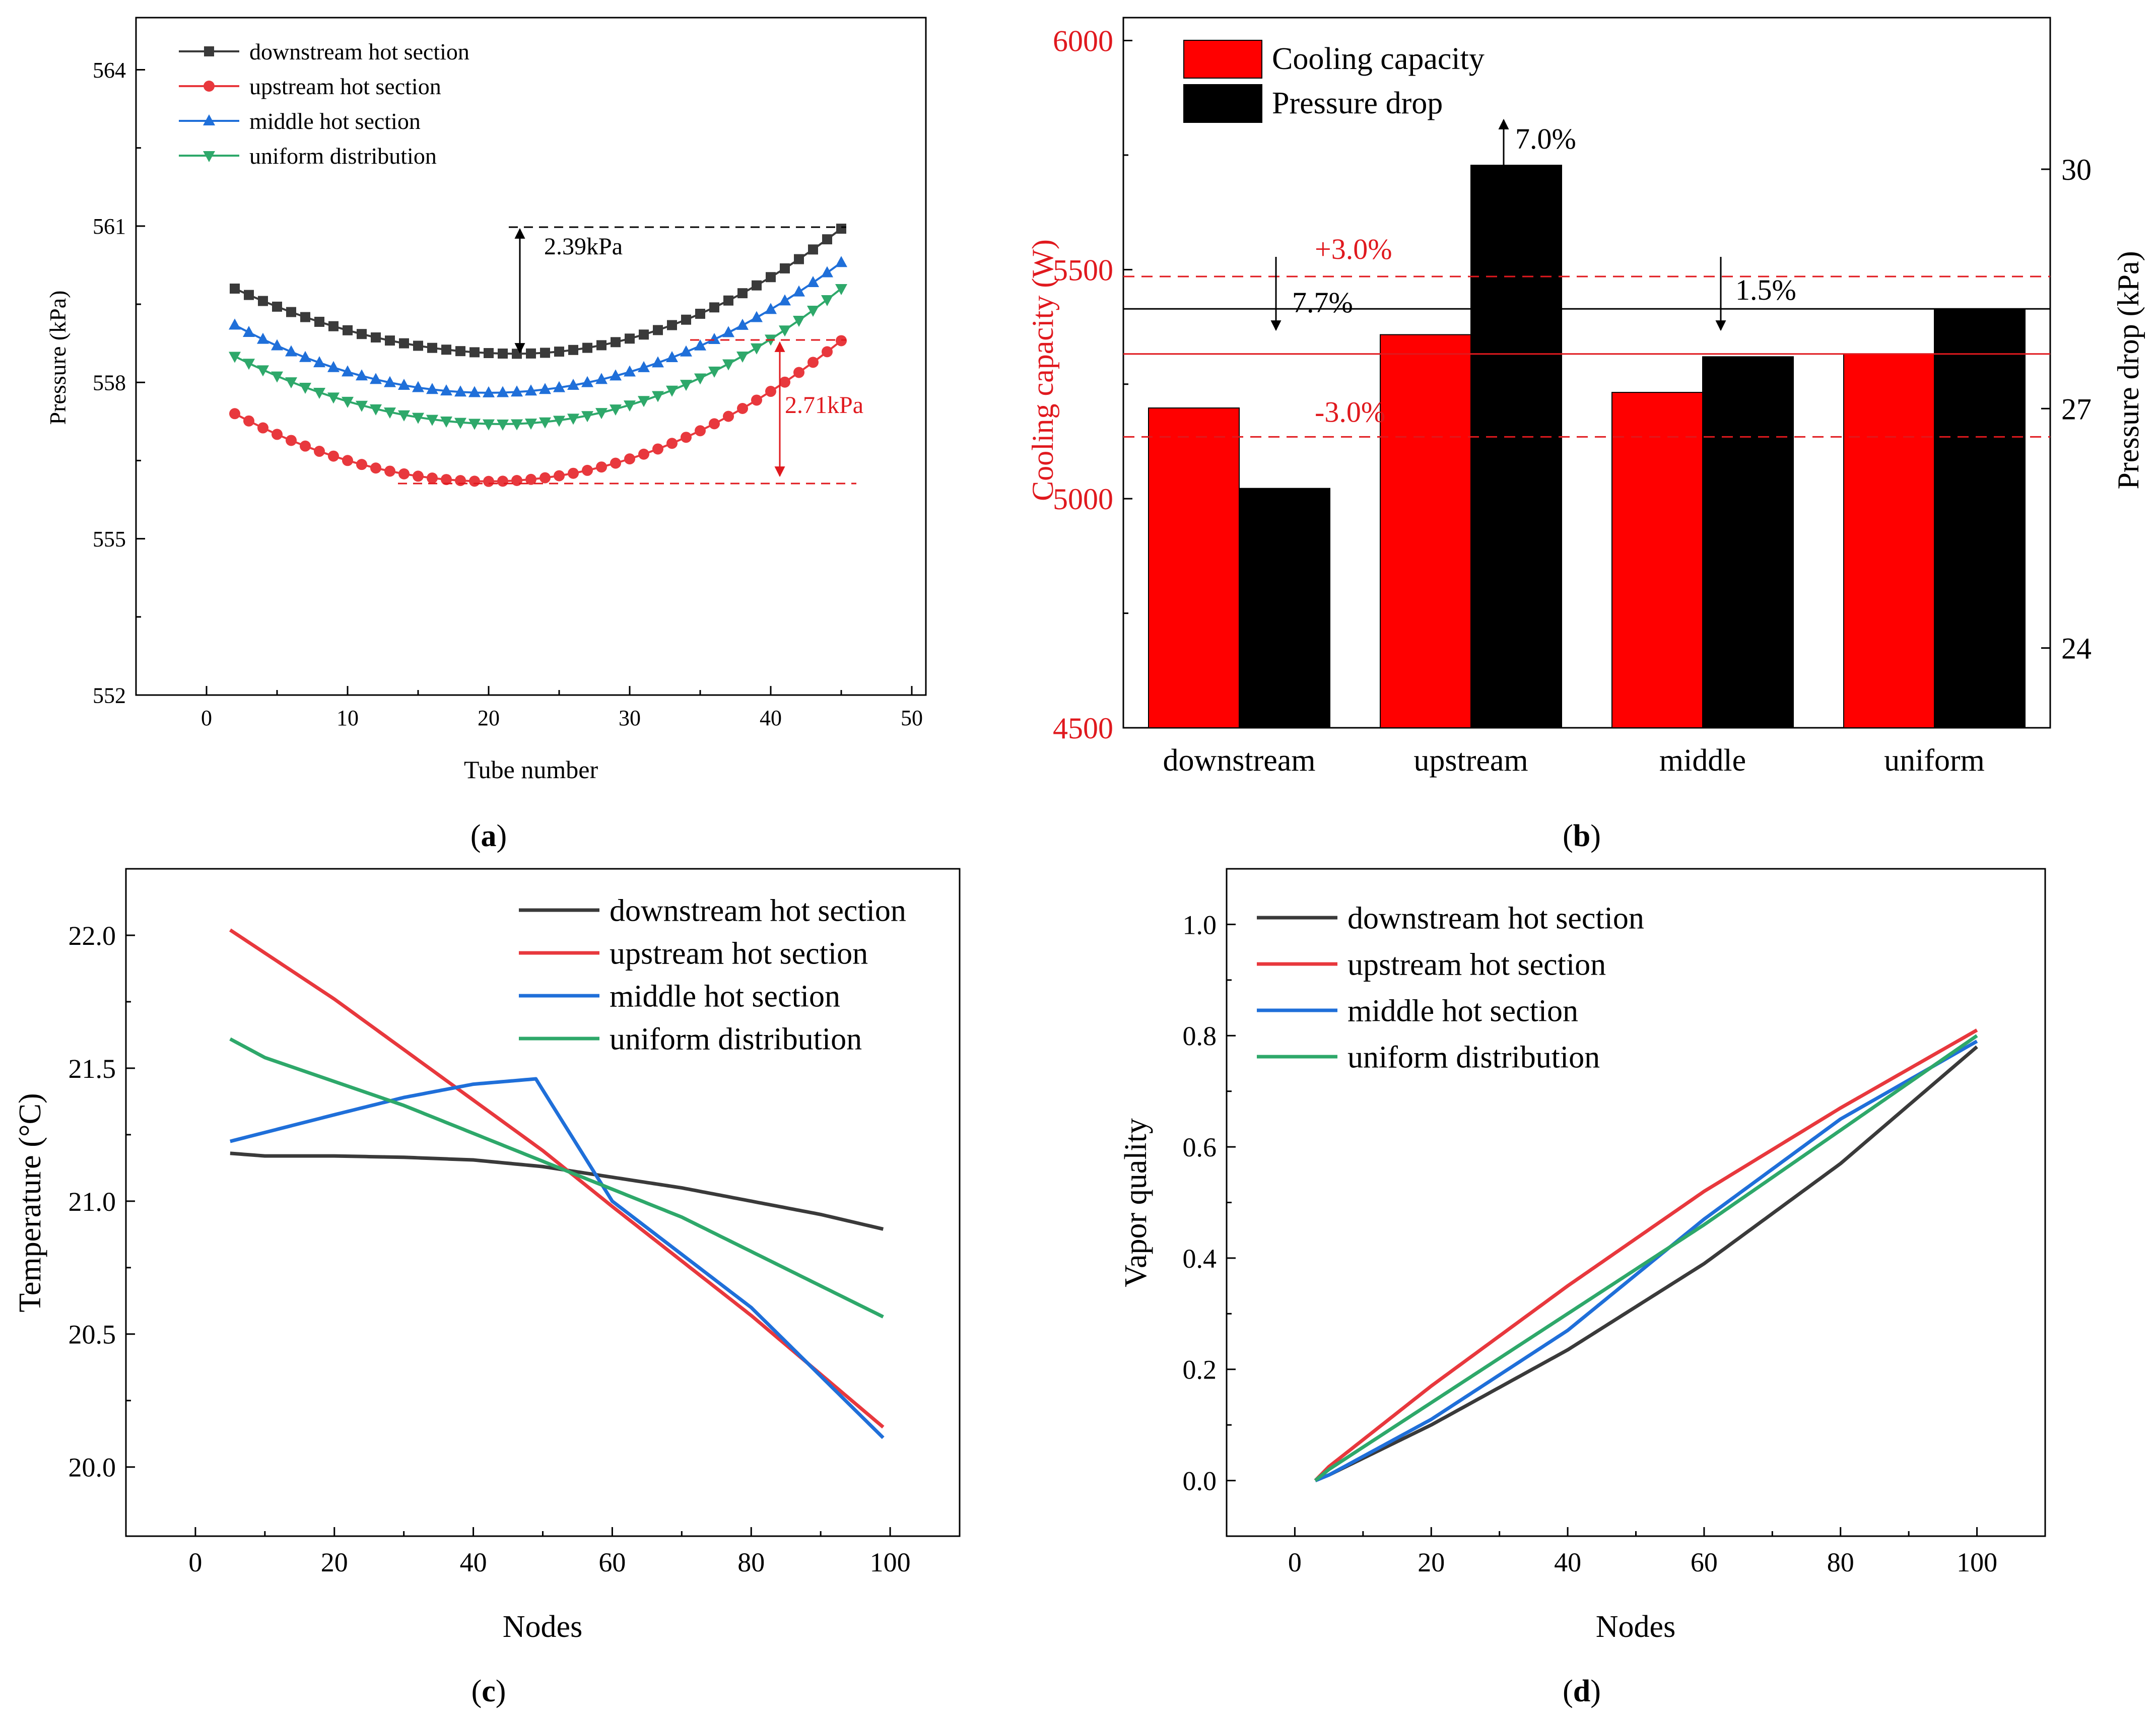 The width and height of the screenshot is (2156, 1720). I want to click on x-tick-label: uniform, so click(1934, 760).